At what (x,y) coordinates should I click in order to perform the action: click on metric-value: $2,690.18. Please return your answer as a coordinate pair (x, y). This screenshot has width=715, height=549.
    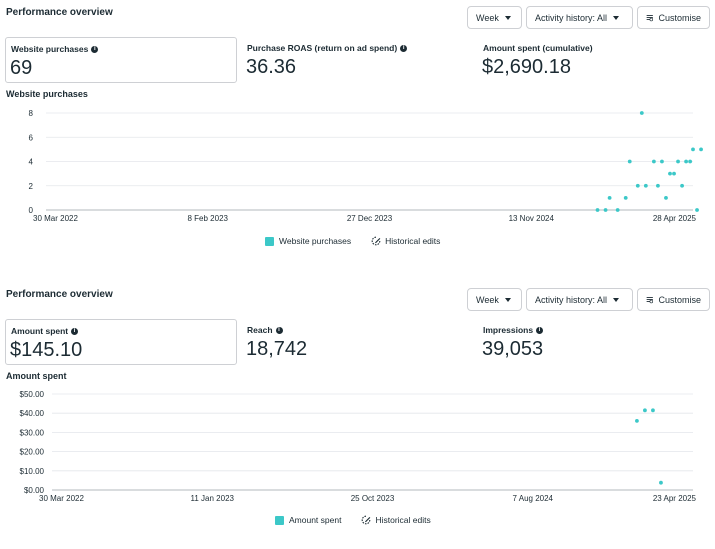
    Looking at the image, I should click on (526, 67).